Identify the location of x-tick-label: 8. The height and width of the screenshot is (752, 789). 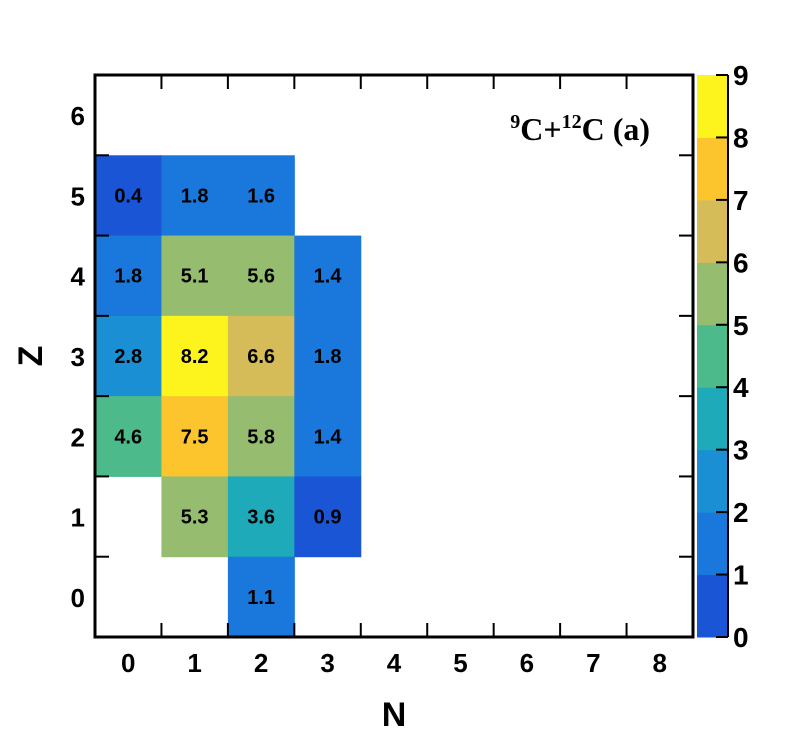
(660, 663).